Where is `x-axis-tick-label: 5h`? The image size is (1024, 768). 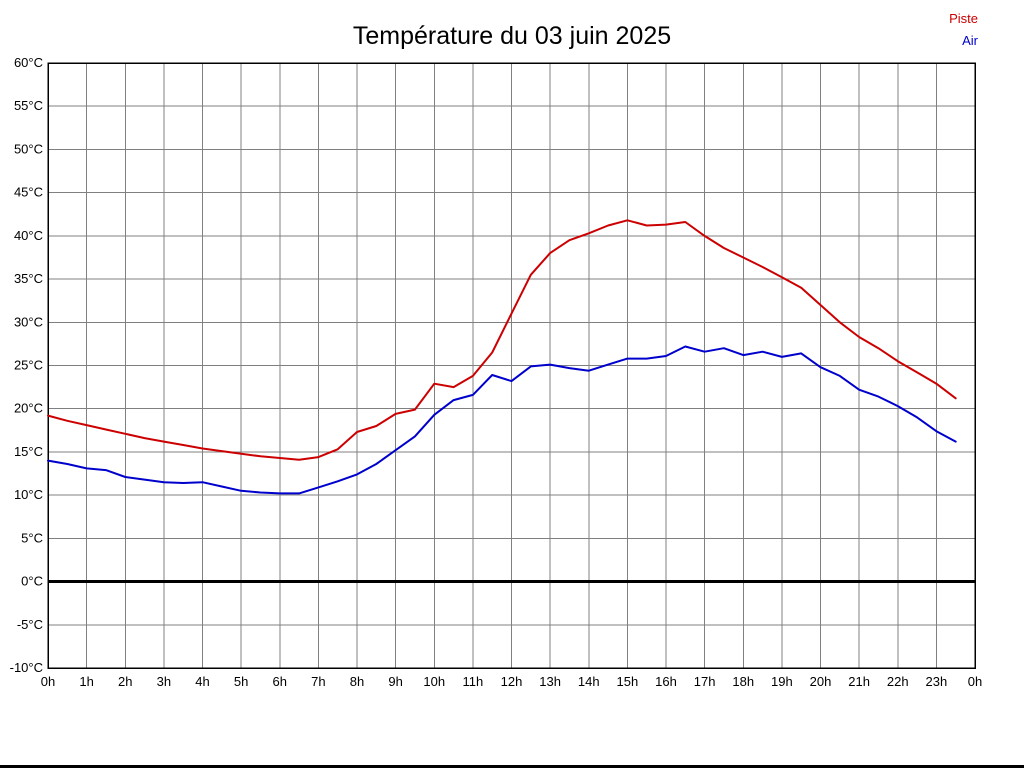 x-axis-tick-label: 5h is located at coordinates (241, 681).